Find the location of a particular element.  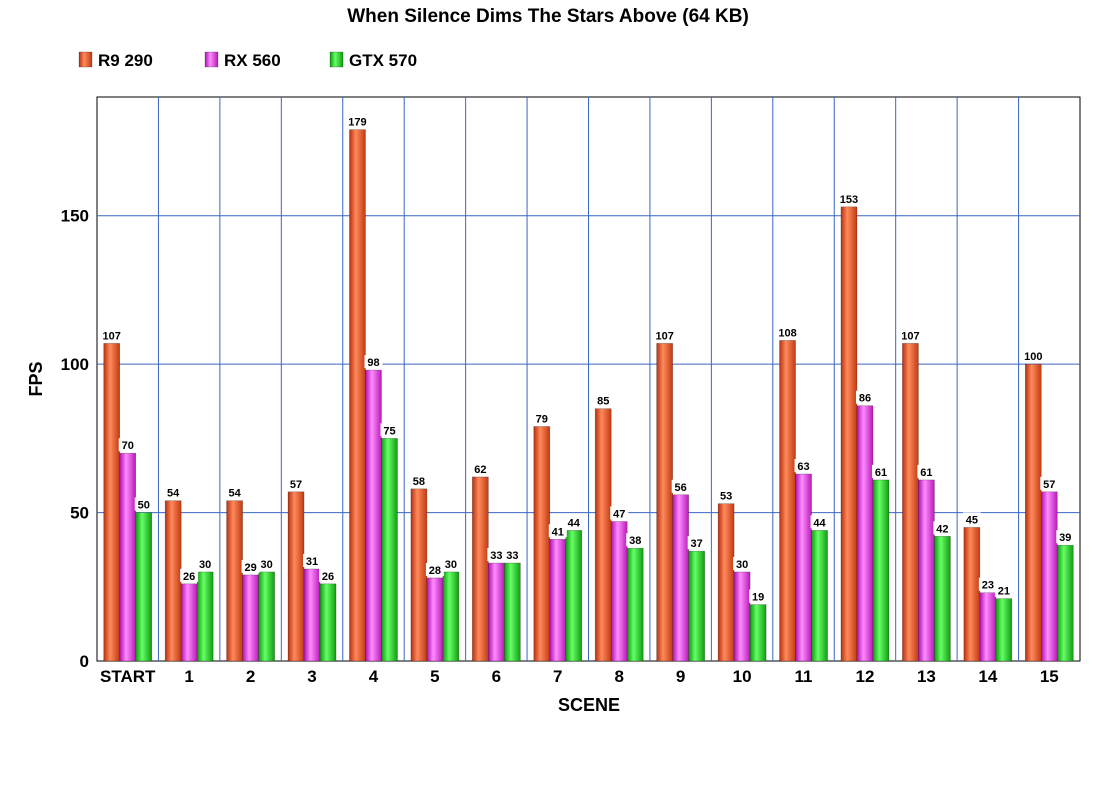

x-axis-ticks: START 1 2 3 4 5 6 7 8 9 10 11 12 13 14 15 is located at coordinates (579, 676).